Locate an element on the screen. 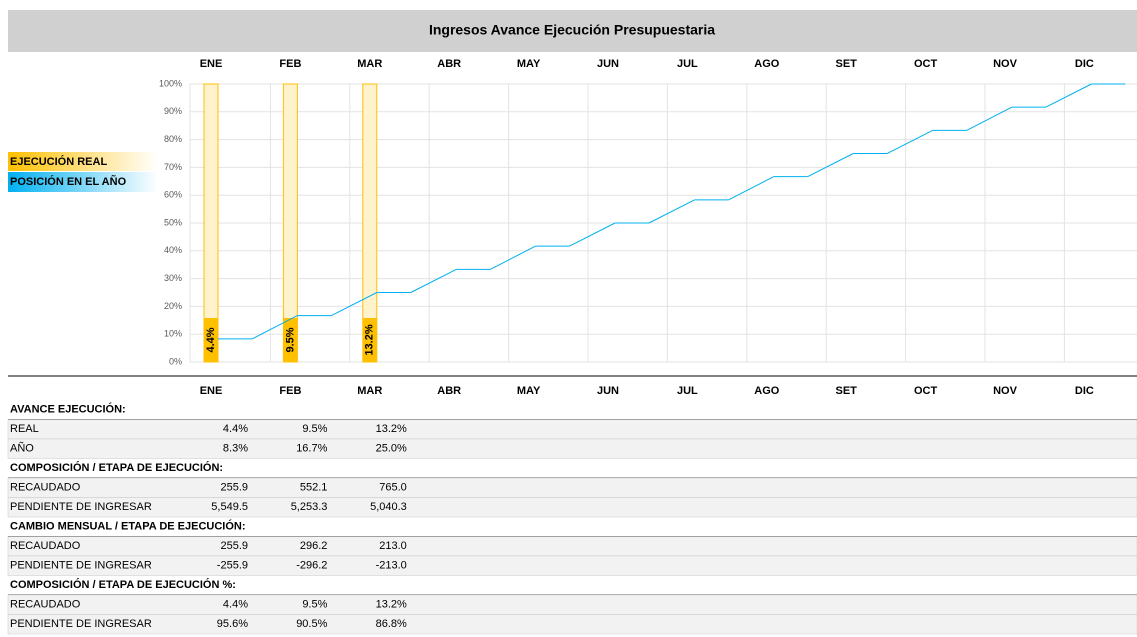 This screenshot has height=637, width=1137. section-title: CAMBIO MENSUAL / ETAPA DE EJECUCIÓN: is located at coordinates (128, 526).